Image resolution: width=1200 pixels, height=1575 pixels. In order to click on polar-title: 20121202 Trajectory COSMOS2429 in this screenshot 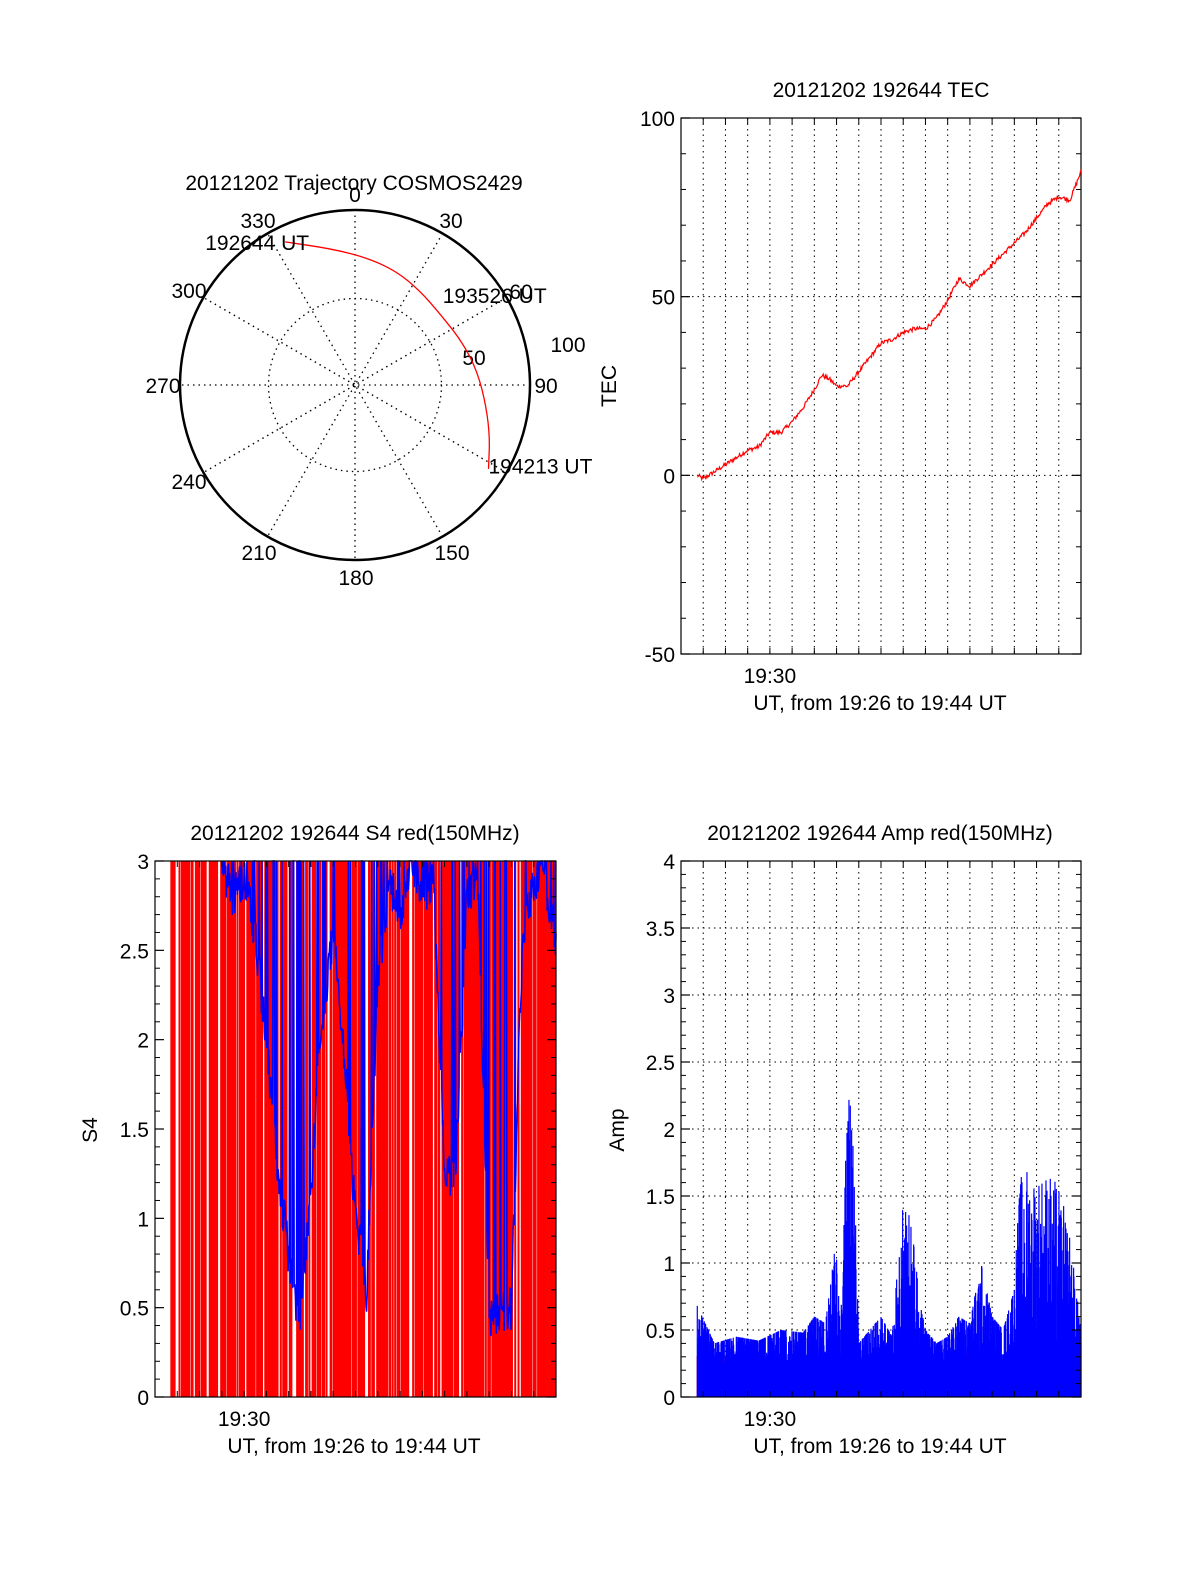, I will do `click(353, 183)`.